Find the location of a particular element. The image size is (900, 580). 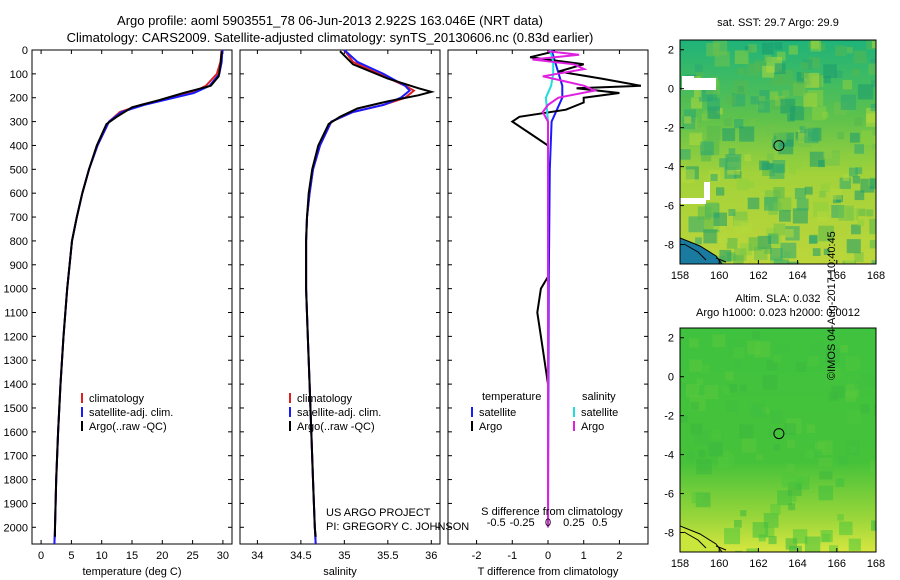

y-tick-label: 800 is located at coordinates (19, 242).